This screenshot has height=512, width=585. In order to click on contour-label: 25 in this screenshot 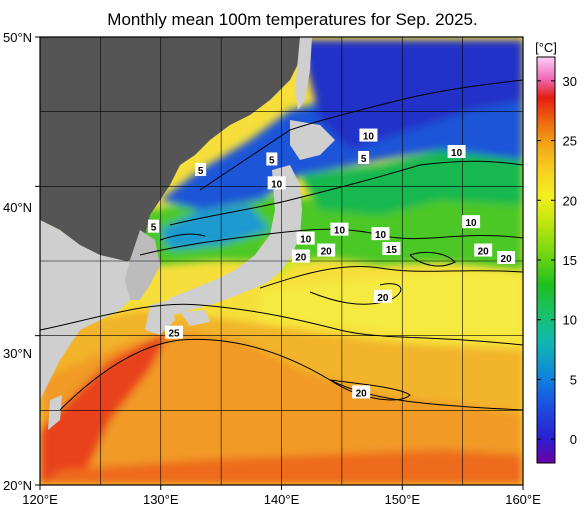, I will do `click(174, 334)`.